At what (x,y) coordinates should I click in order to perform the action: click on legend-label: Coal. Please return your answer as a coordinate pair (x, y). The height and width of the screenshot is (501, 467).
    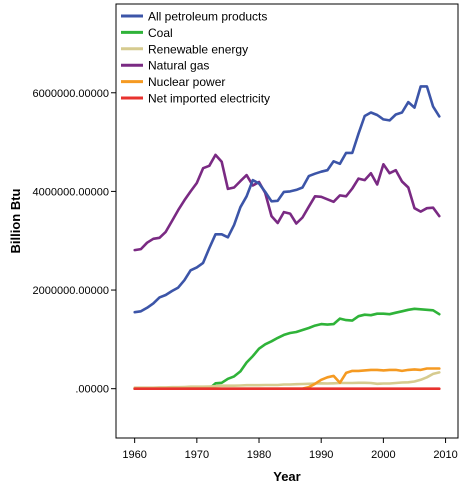
    Looking at the image, I should click on (160, 33).